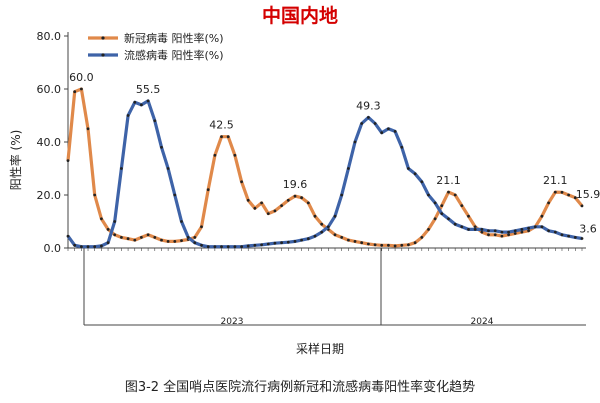  I want to click on chart-title: 中国内地, so click(300, 15).